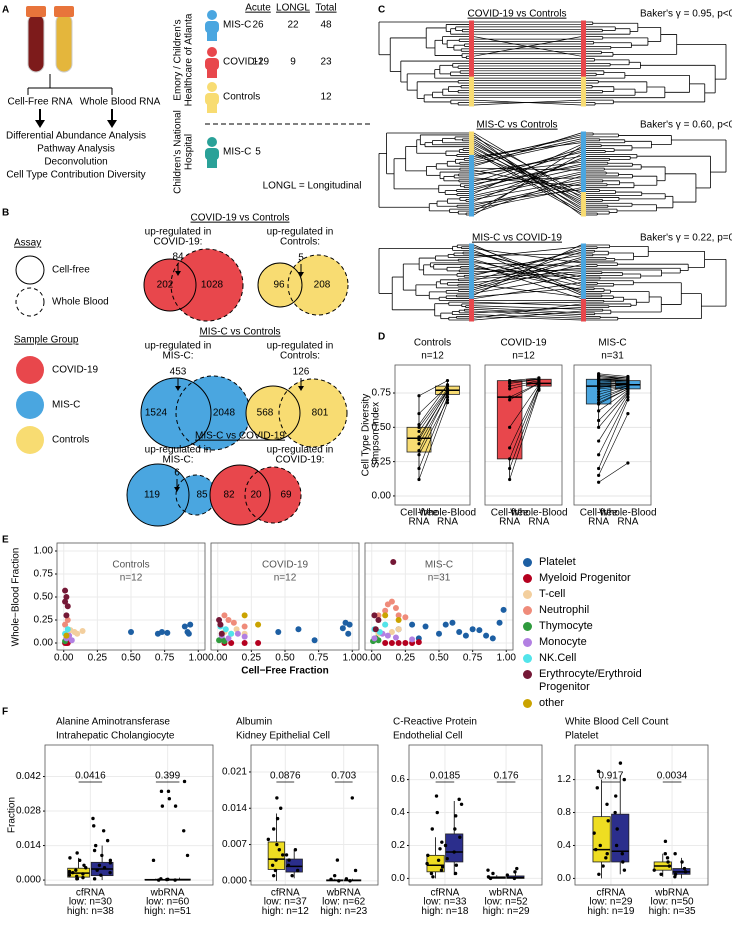 Image resolution: width=732 pixels, height=925 pixels. I want to click on legend-label: T-cell, so click(552, 594).